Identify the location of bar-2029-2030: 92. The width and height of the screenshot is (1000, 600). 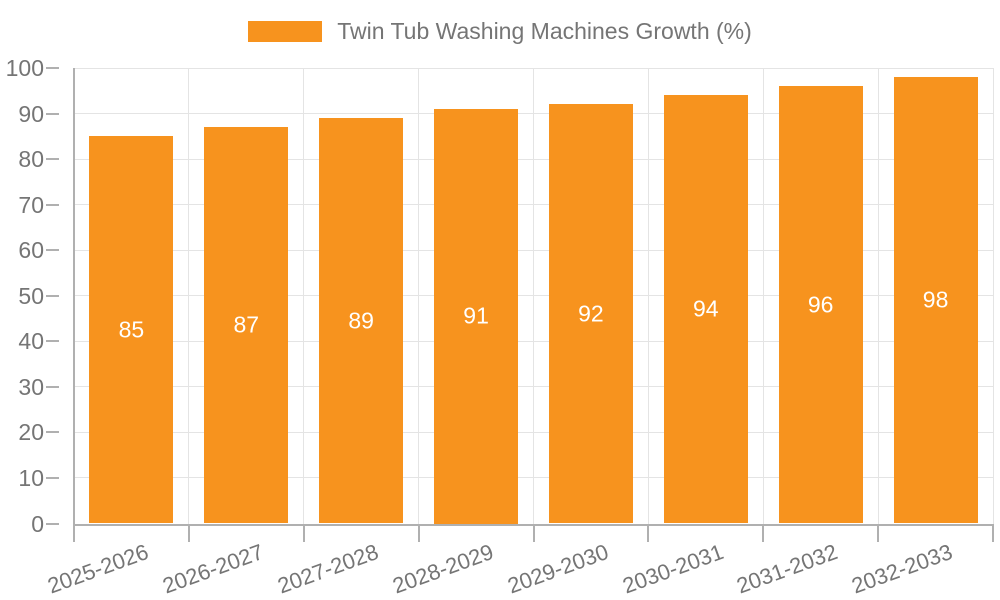
(590, 314).